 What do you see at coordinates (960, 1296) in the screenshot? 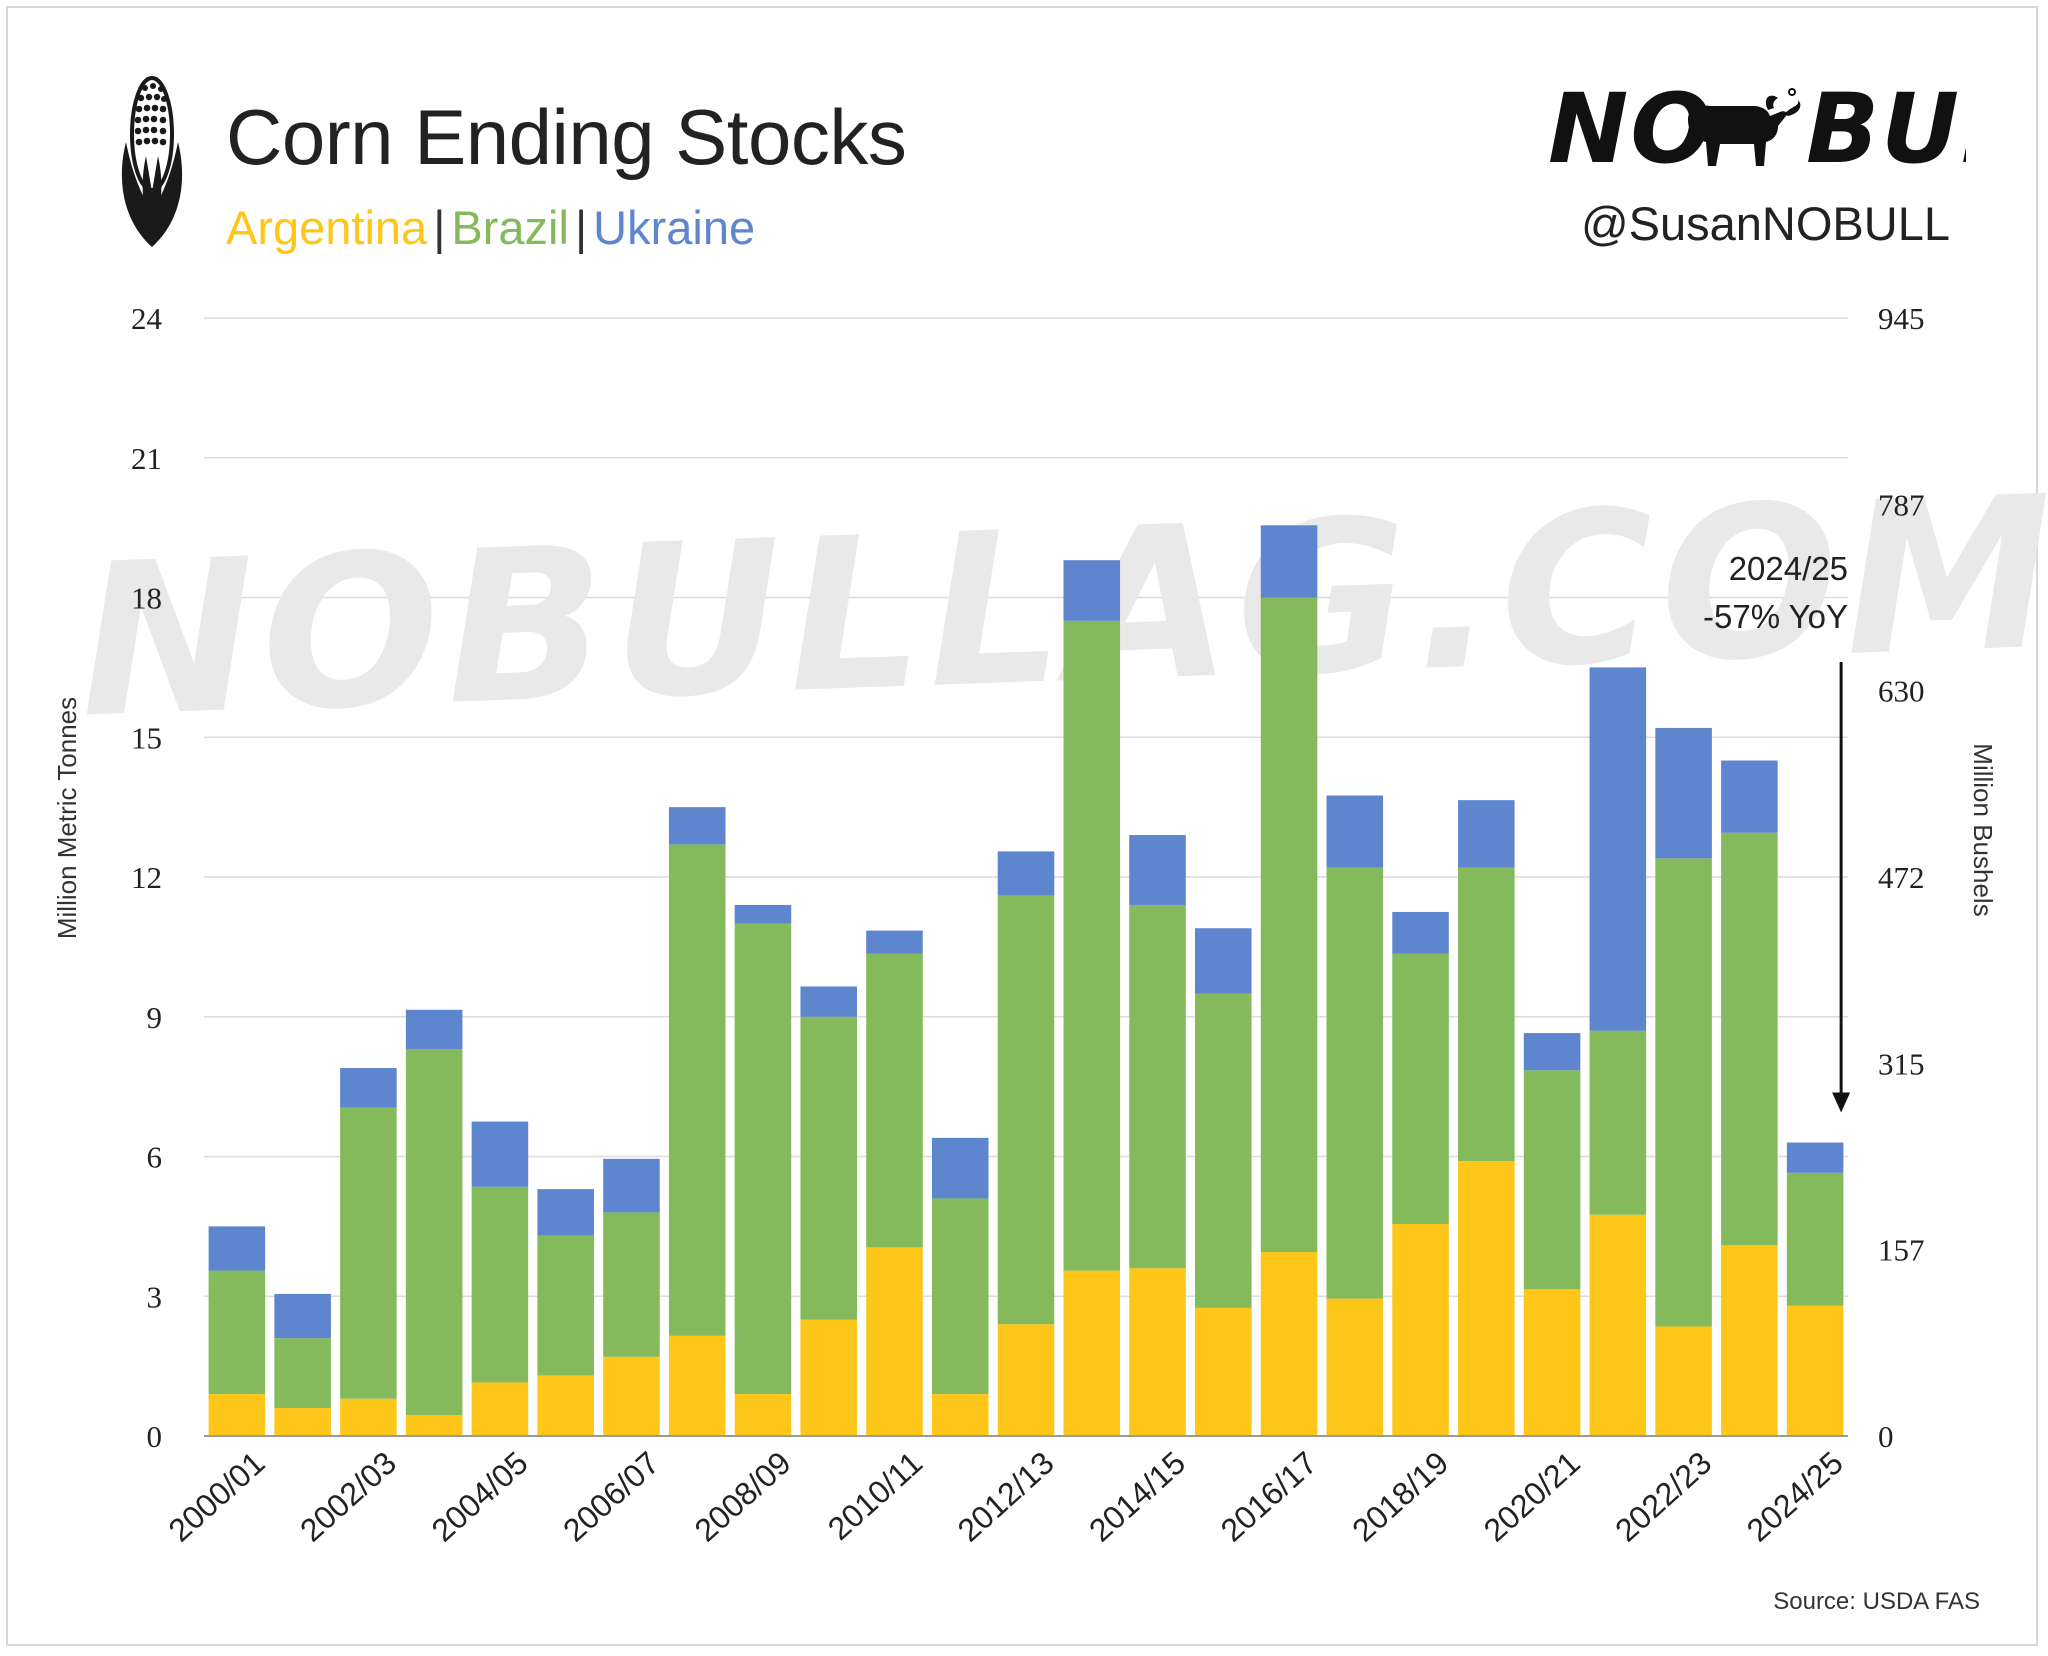
I see `bar-brazil: 2011/12 Brazil: 4.2` at bounding box center [960, 1296].